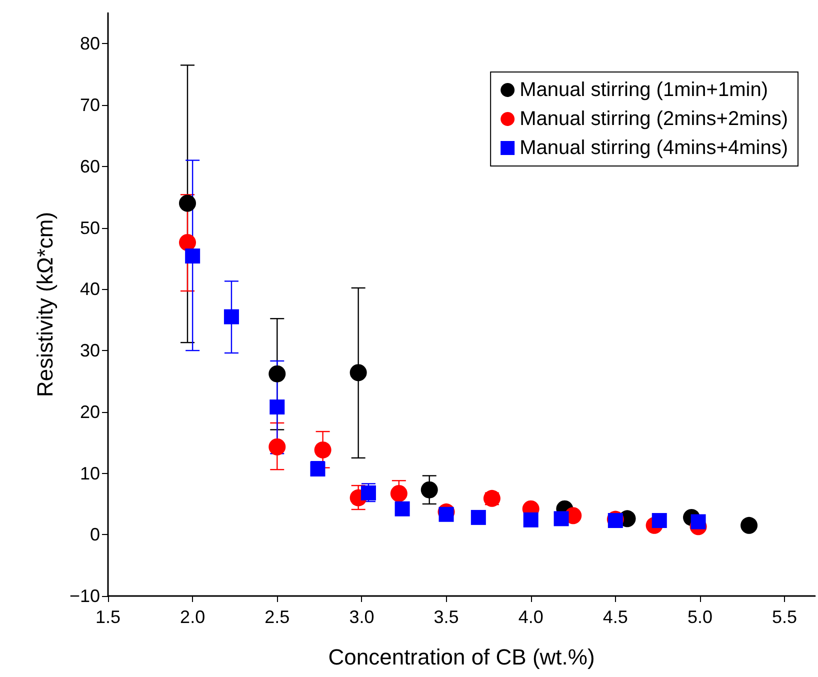  What do you see at coordinates (644, 90) in the screenshot?
I see `legend-label: Manual stirring (1min+1min)` at bounding box center [644, 90].